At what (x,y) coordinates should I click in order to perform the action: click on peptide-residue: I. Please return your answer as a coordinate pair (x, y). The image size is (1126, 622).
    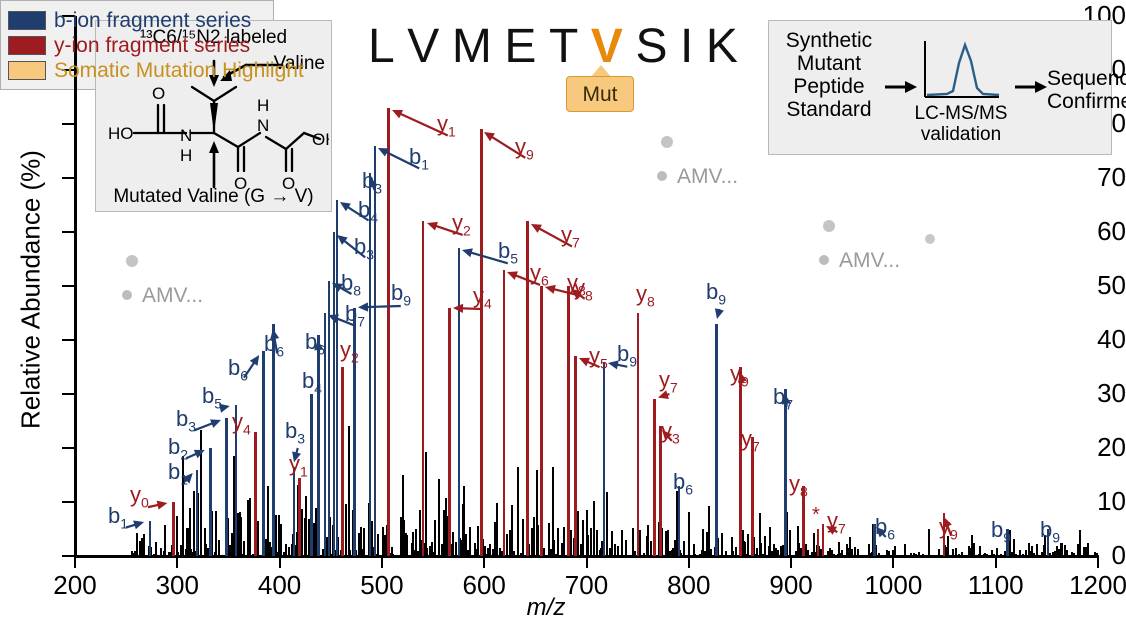
    Looking at the image, I should click on (686, 47).